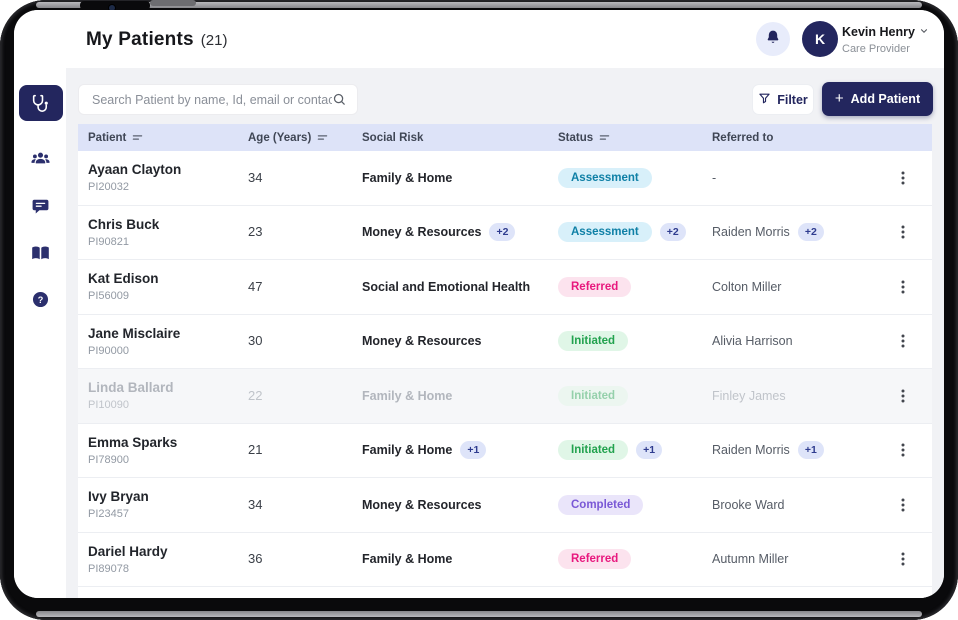 This screenshot has height=620, width=958. Describe the element at coordinates (163, 559) in the screenshot. I see `patient-cell: Dariel Hardy PI89078` at that location.